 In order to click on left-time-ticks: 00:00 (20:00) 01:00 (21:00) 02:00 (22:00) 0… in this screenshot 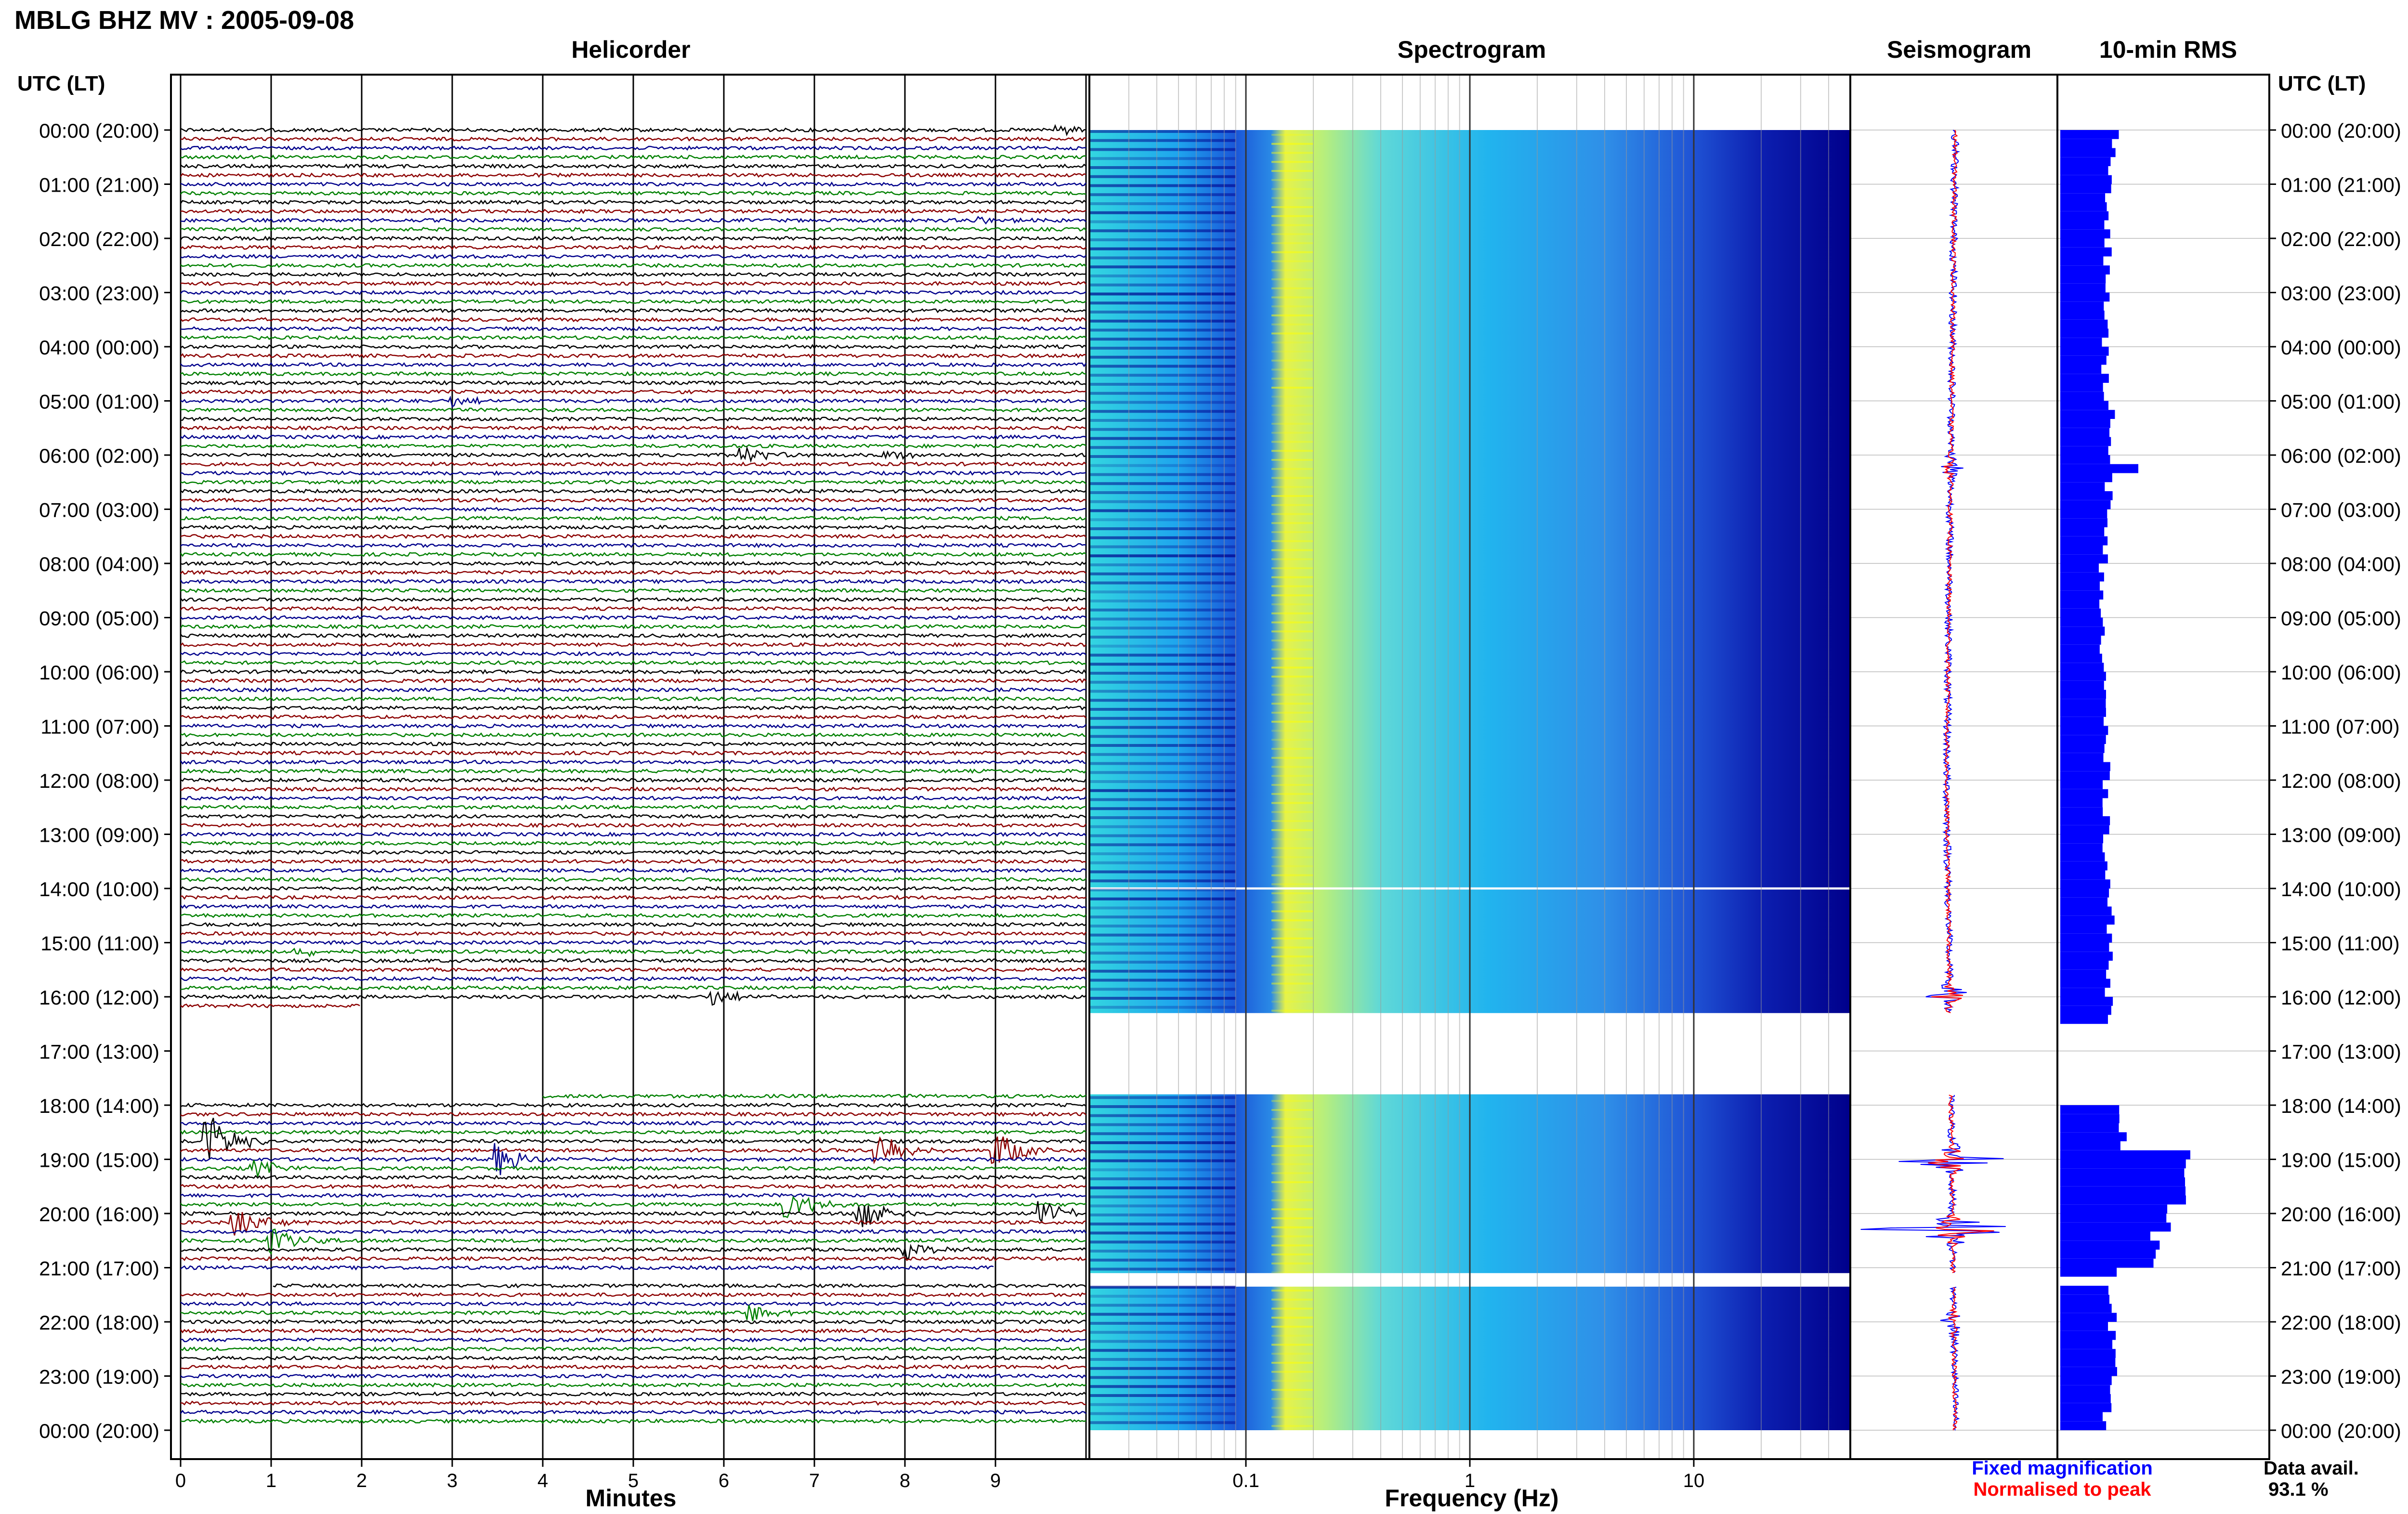, I will do `click(105, 780)`.